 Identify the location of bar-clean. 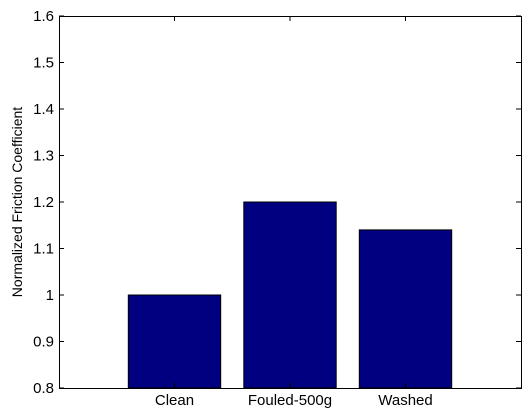
(174, 341).